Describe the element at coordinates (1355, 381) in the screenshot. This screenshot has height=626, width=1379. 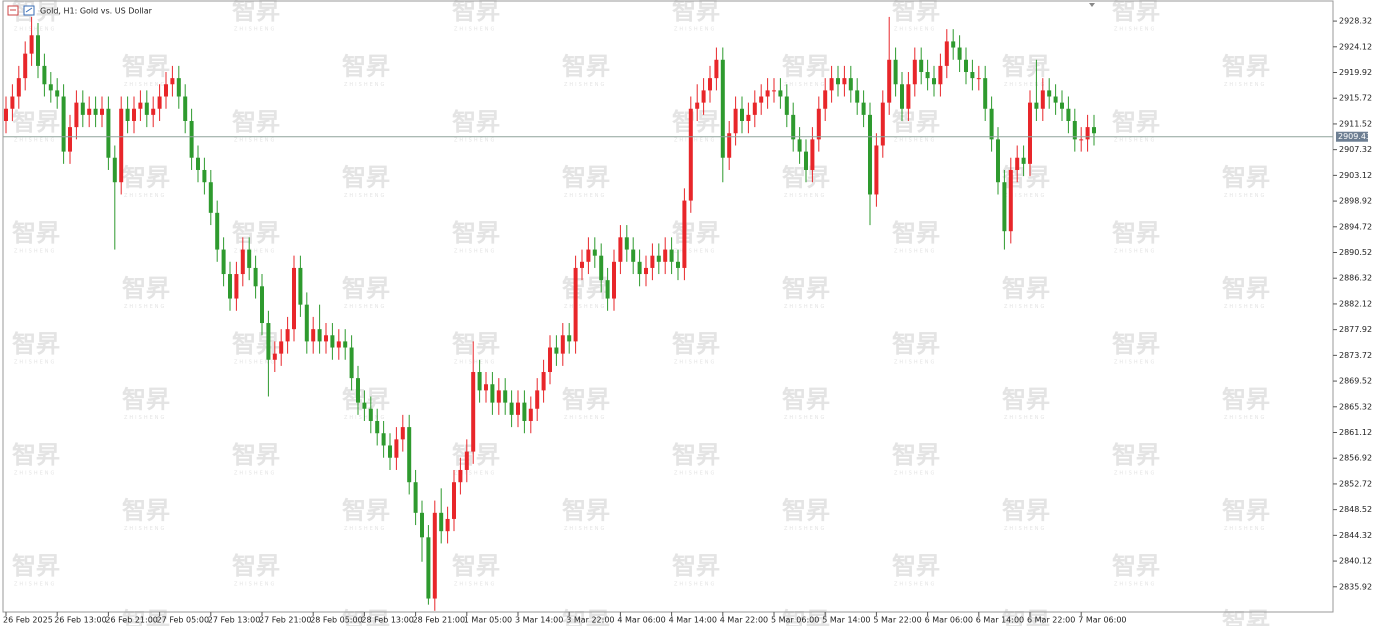
I see `y-tick-label: 2869.52` at that location.